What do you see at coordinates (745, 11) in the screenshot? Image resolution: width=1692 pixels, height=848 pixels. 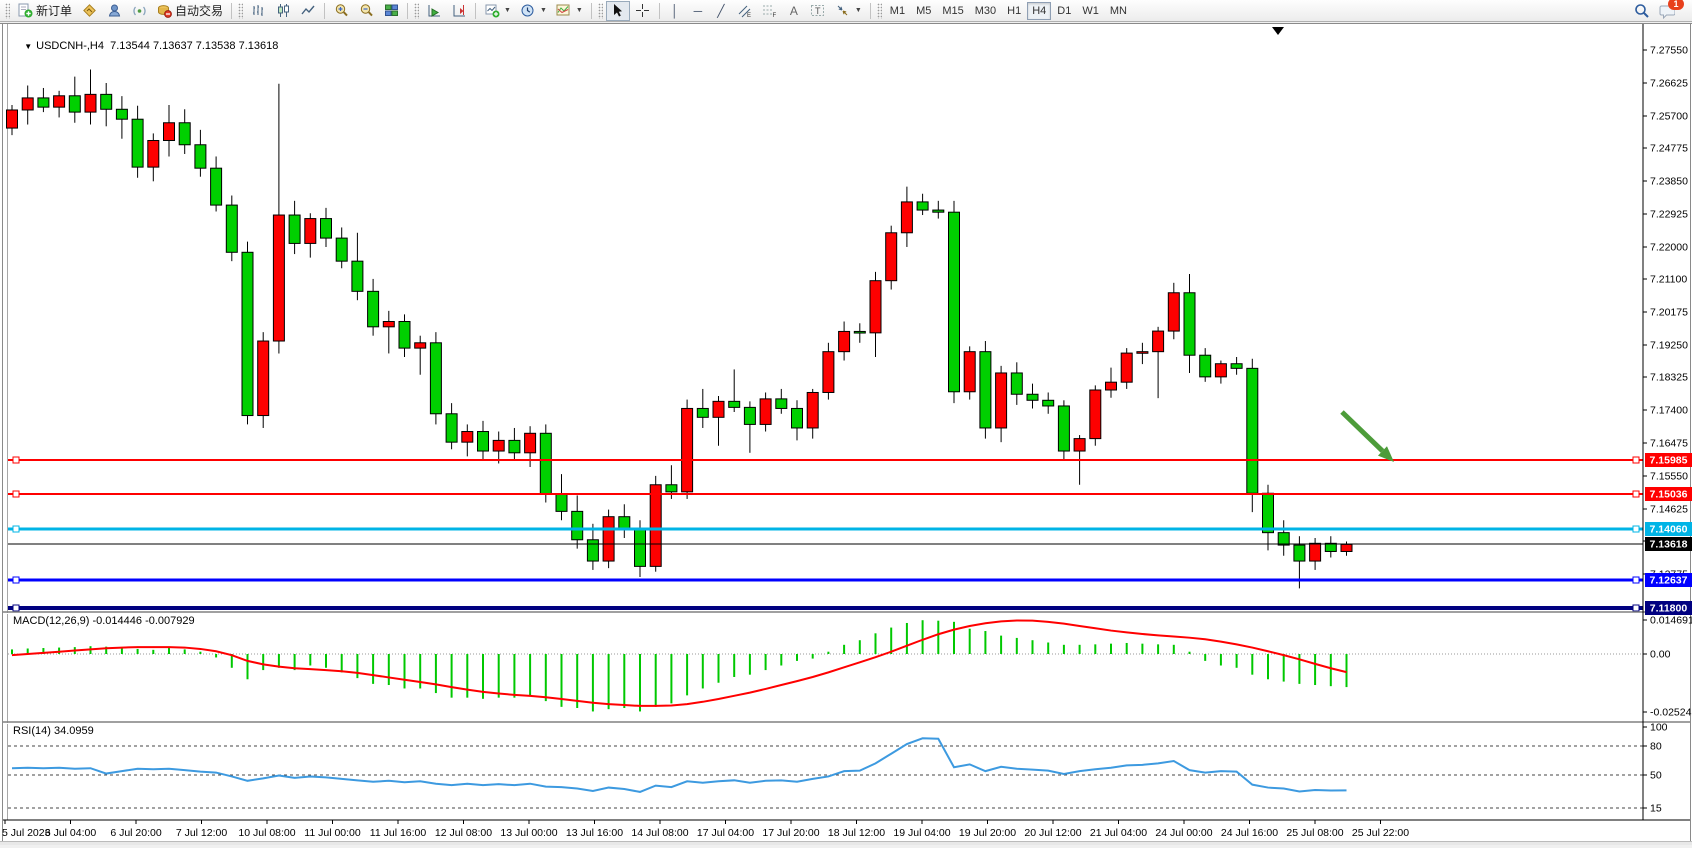 I see `channel-tool-button: E` at bounding box center [745, 11].